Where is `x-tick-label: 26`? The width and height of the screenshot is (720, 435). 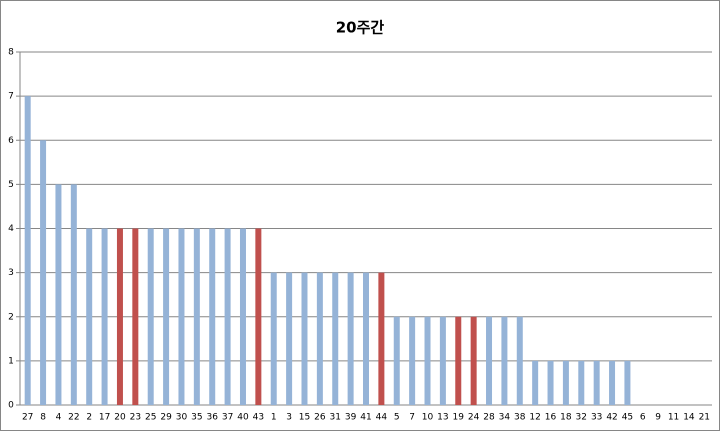 x-tick-label: 26 is located at coordinates (320, 418).